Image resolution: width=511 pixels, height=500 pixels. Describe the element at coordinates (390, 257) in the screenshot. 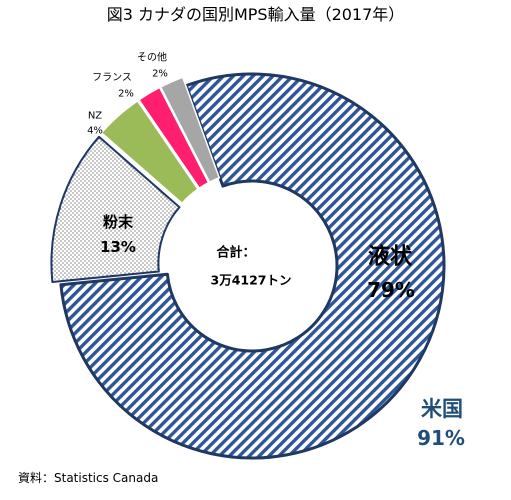

I see `slice-label-liquid: 液状` at that location.